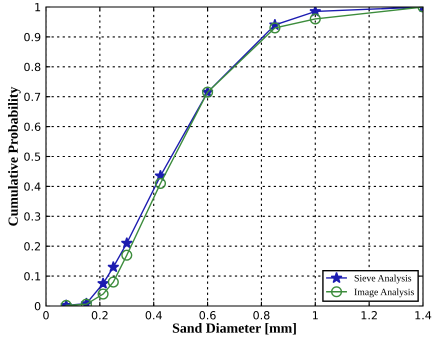  What do you see at coordinates (46, 315) in the screenshot?
I see `x-tick-label: 0` at bounding box center [46, 315].